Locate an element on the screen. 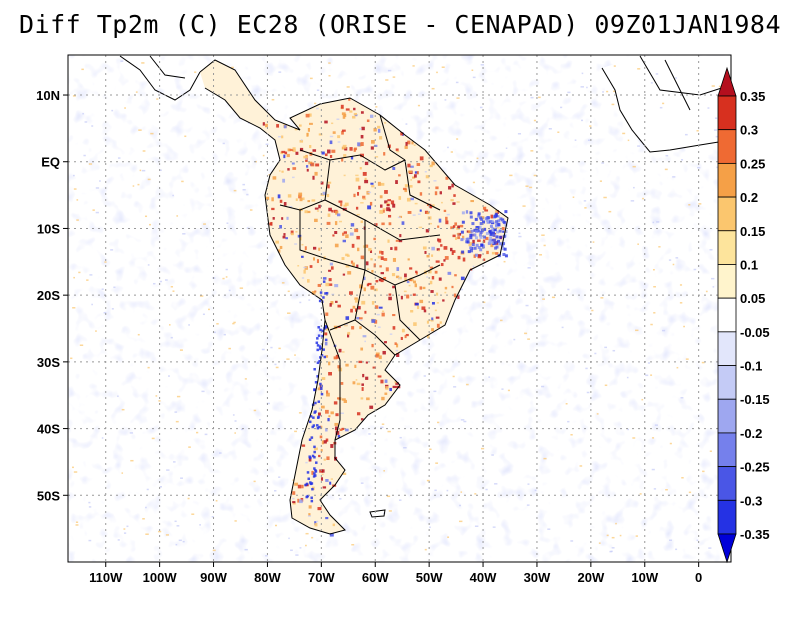 The image size is (800, 618). lon-tick-label: 90W is located at coordinates (213, 577).